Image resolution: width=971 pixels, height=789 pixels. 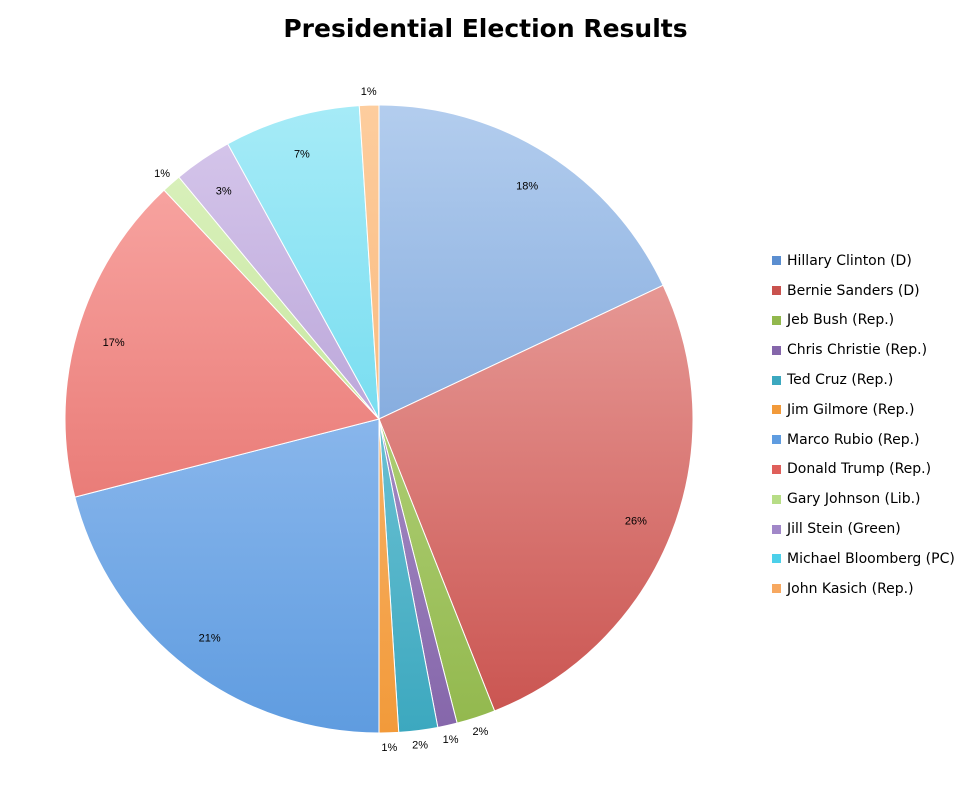 I want to click on pie-slice-marco-rubio-rep, so click(x=227, y=576).